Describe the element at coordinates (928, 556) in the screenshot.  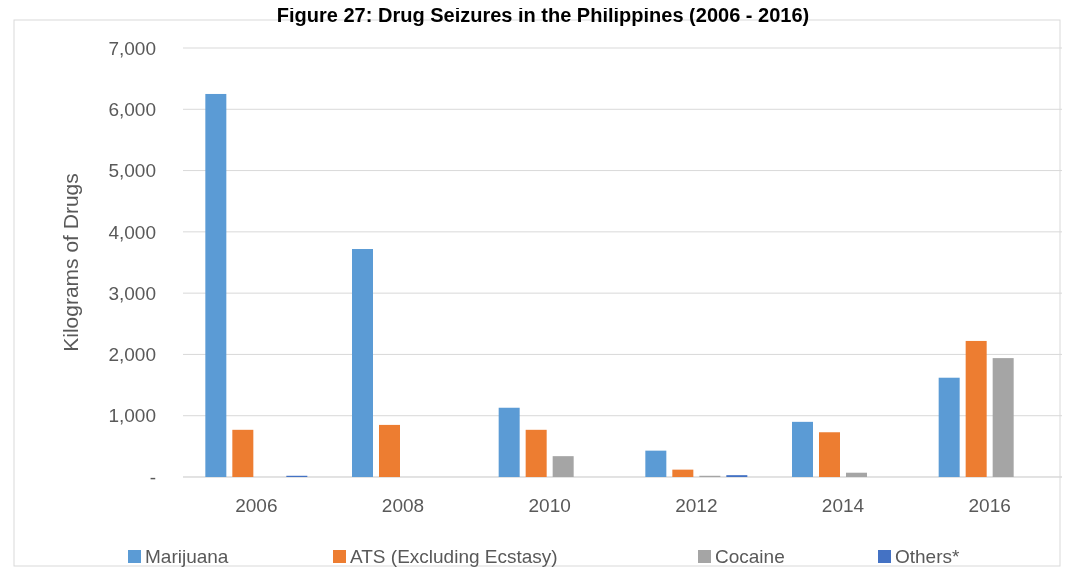
I see `legend-label: Others*` at that location.